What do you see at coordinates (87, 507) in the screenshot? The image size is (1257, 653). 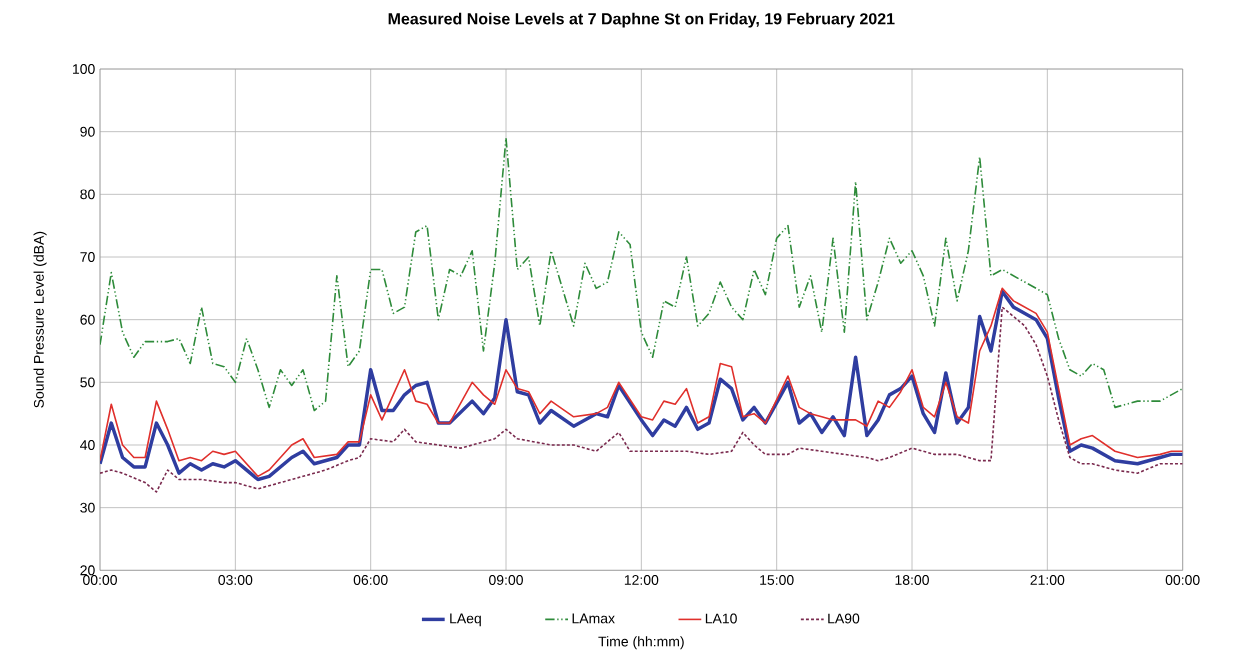 I see `y-tick-label: 30` at bounding box center [87, 507].